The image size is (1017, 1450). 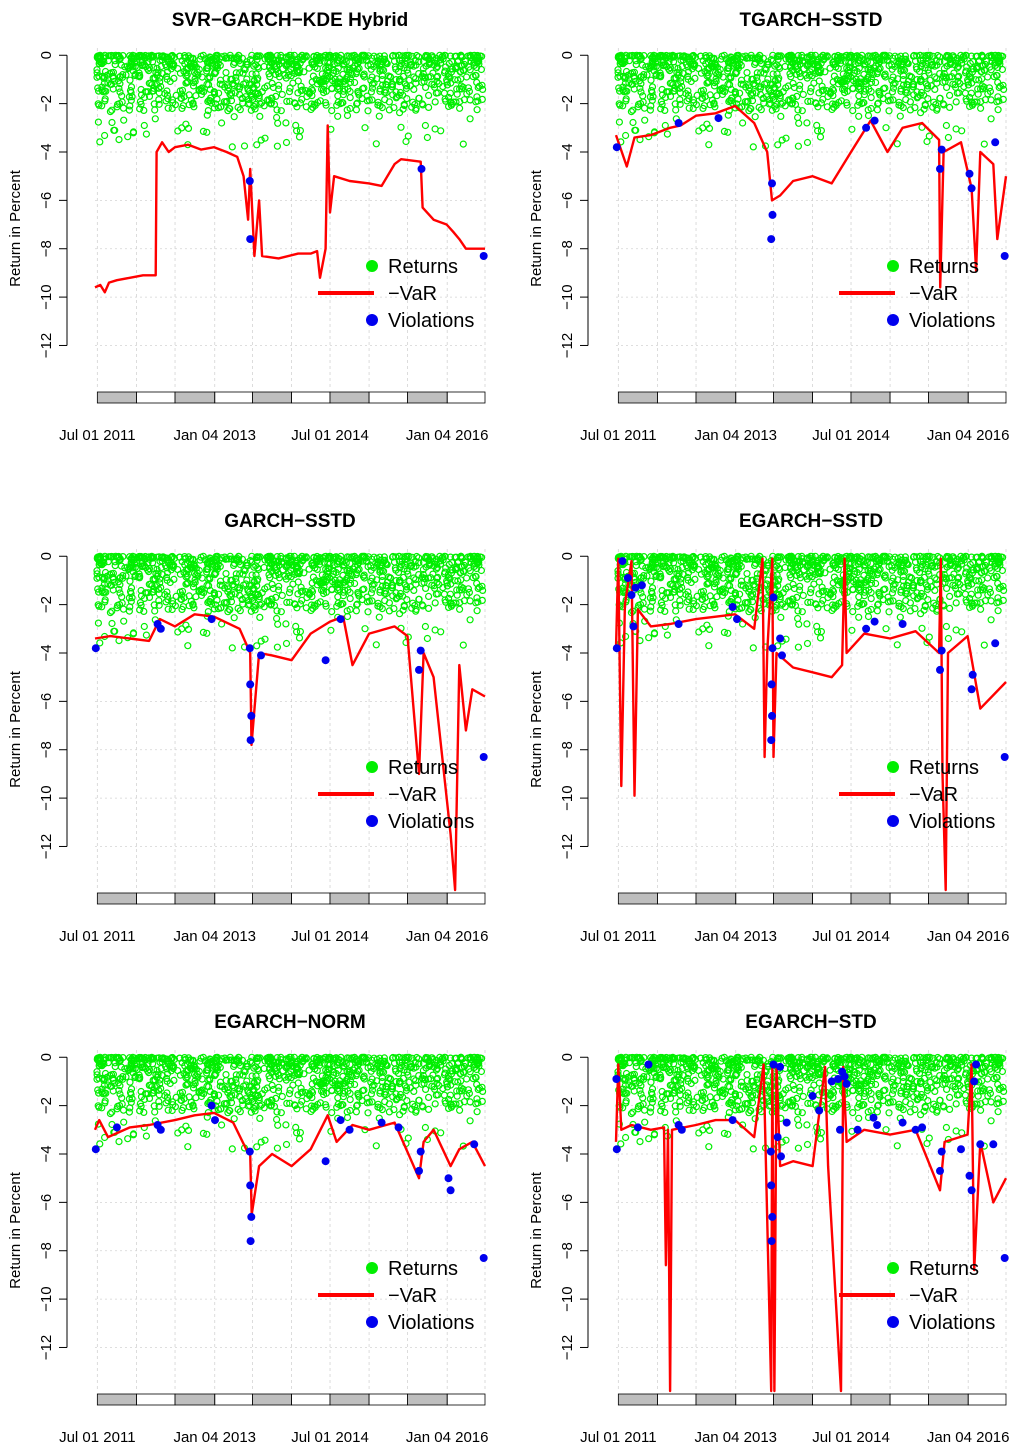 What do you see at coordinates (289, 209) in the screenshot?
I see `var-line` at bounding box center [289, 209].